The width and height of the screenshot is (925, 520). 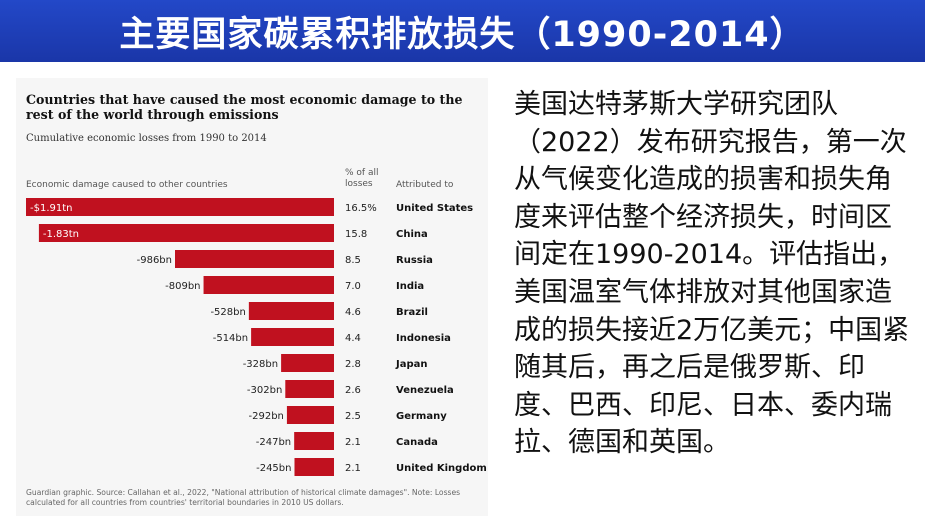 I want to click on category-label: Venezuela, so click(x=425, y=390).